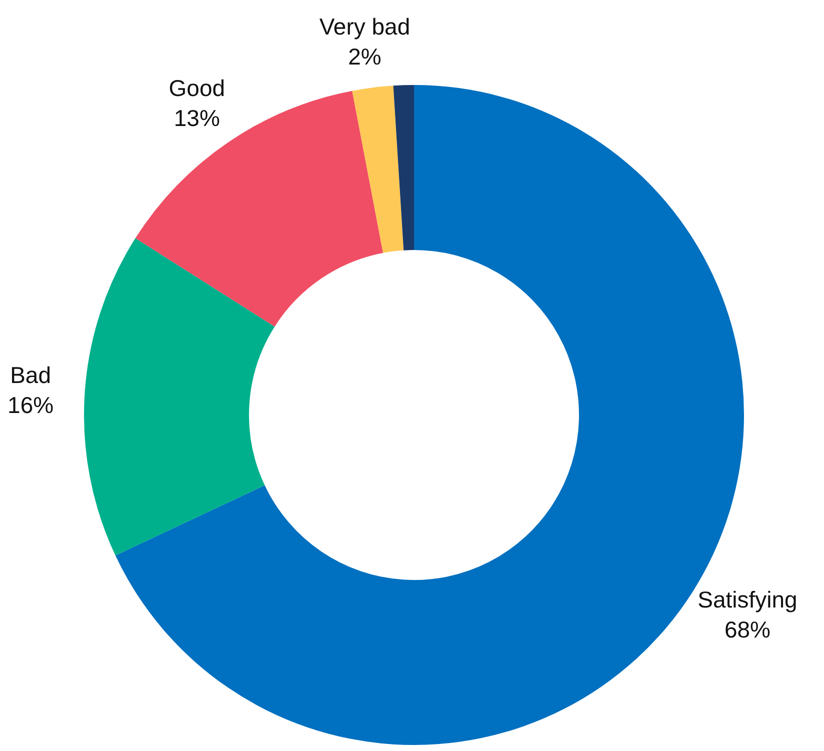  Describe the element at coordinates (197, 88) in the screenshot. I see `slice-label: Good` at that location.